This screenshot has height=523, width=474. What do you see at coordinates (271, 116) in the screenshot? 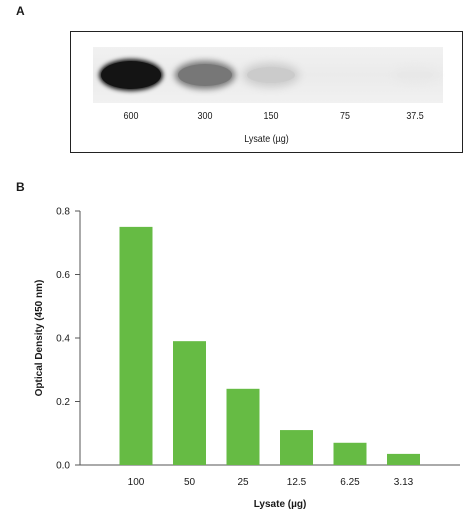
I see `blot-lane-label: 150` at bounding box center [271, 116].